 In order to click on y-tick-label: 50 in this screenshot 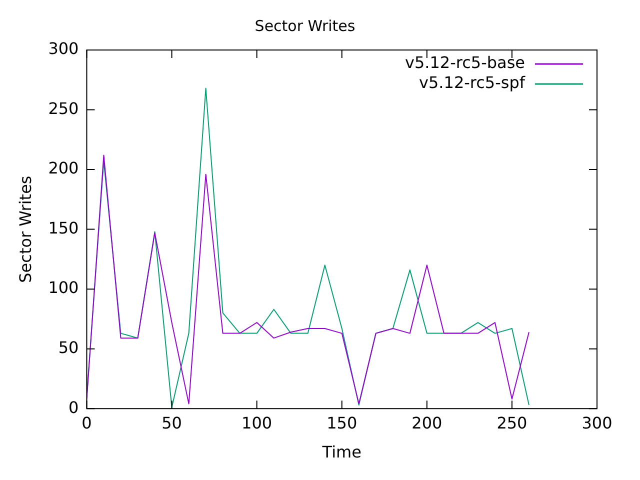, I will do `click(68, 347)`.